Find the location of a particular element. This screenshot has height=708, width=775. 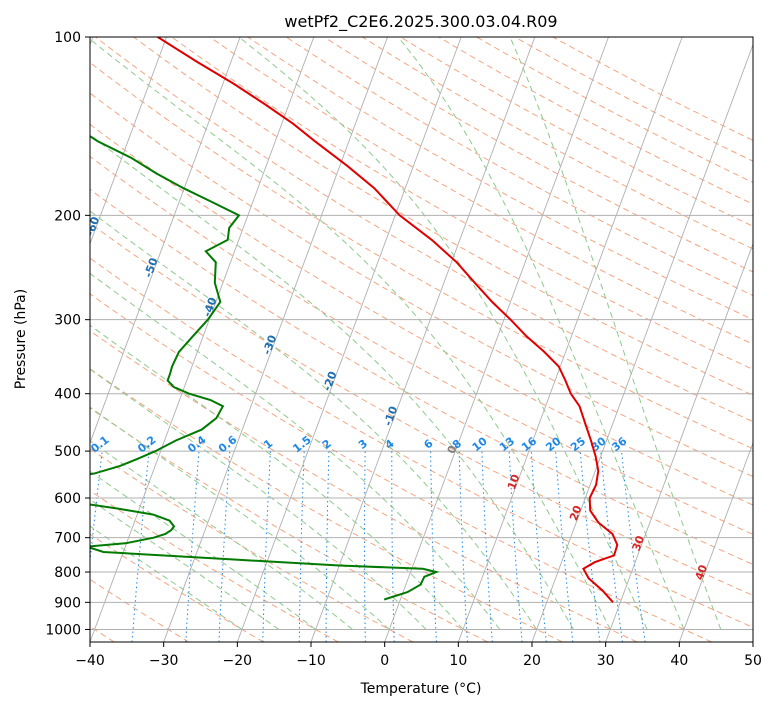

y-axis: 100 200 300 400 500 600 700 800 900 1000 is located at coordinates (67, 334).